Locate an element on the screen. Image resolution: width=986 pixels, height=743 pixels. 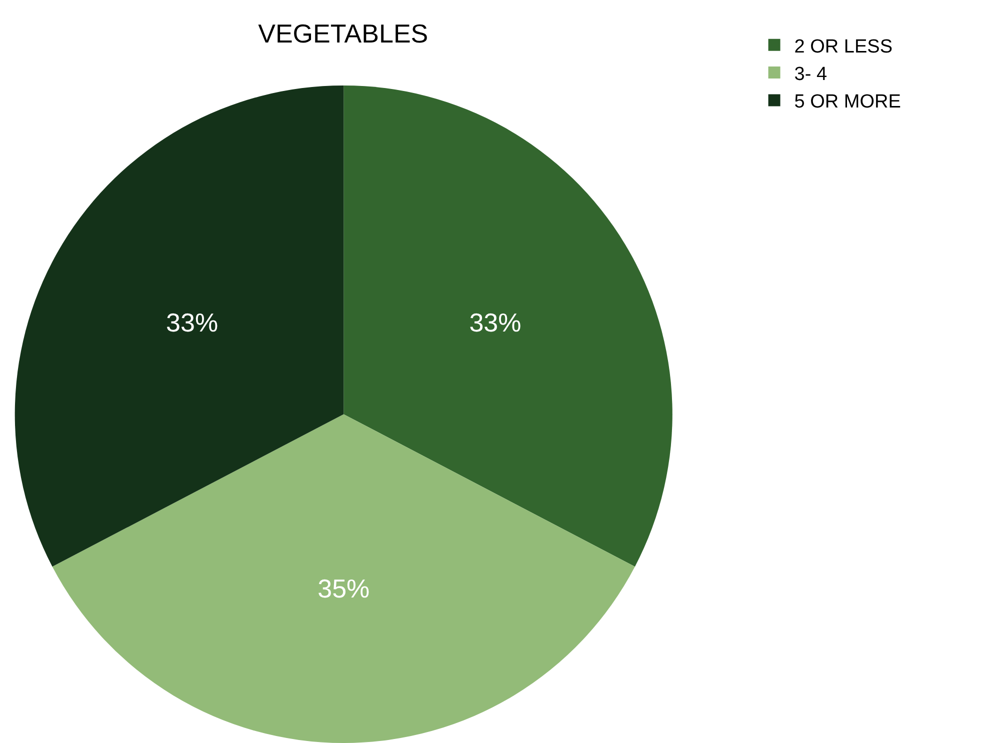
data-label: 35% is located at coordinates (344, 589).